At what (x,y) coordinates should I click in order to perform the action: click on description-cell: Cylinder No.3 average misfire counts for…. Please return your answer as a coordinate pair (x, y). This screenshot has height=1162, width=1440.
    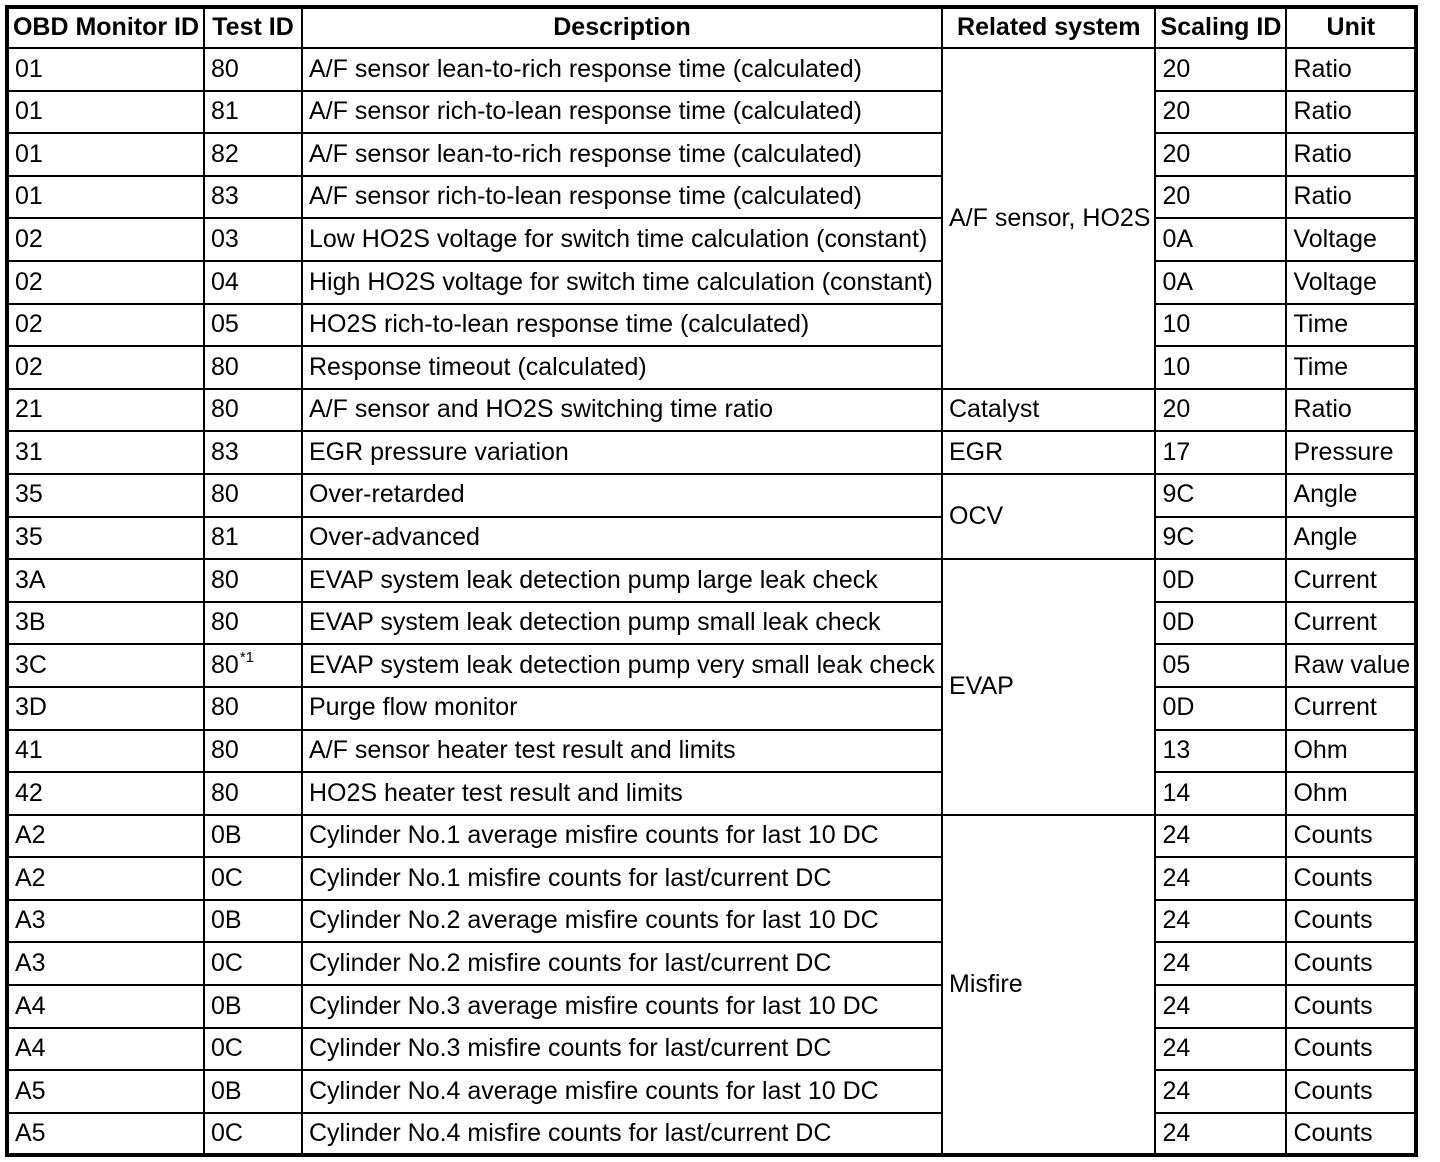
    Looking at the image, I should click on (622, 1006).